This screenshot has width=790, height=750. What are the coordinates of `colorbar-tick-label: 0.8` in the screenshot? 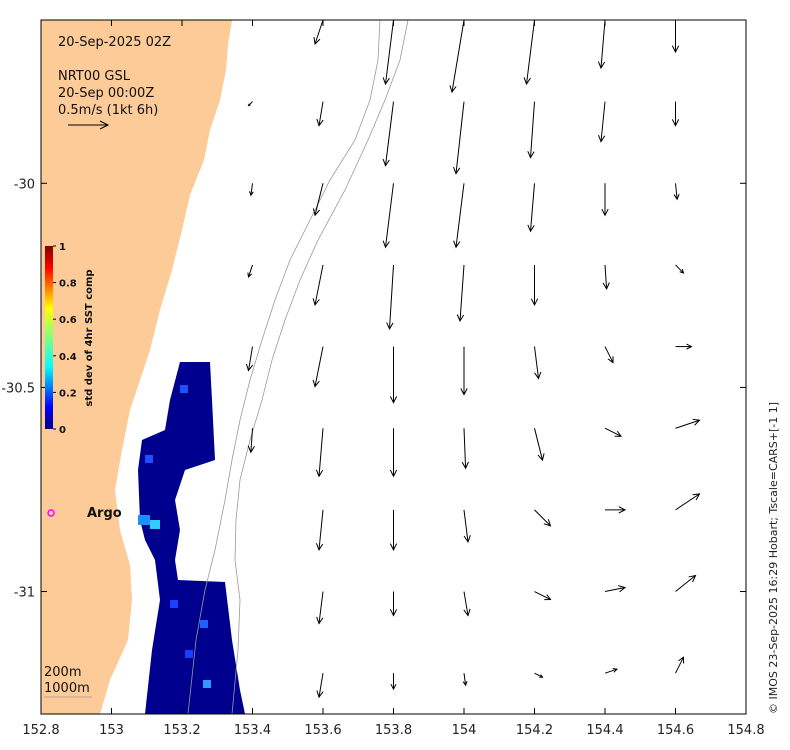 It's located at (68, 284).